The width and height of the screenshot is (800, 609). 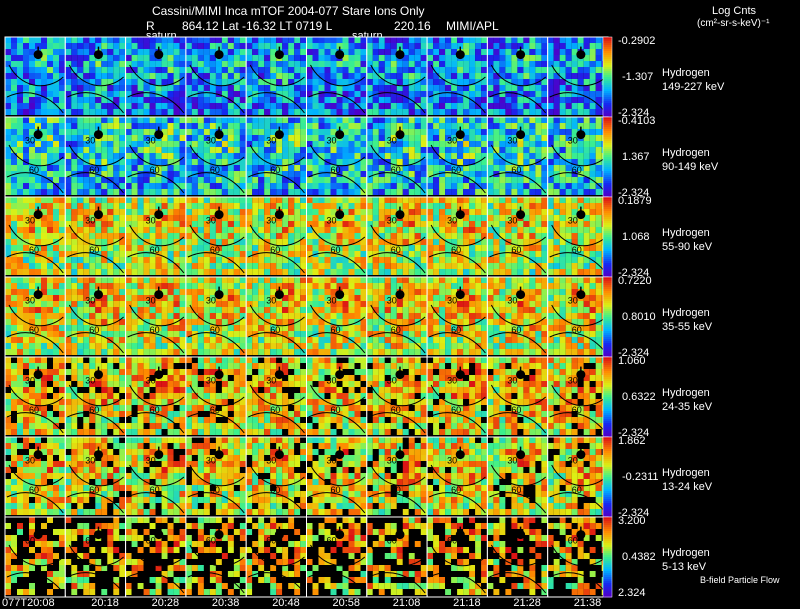 I want to click on contour-label: 30, so click(x=151, y=220).